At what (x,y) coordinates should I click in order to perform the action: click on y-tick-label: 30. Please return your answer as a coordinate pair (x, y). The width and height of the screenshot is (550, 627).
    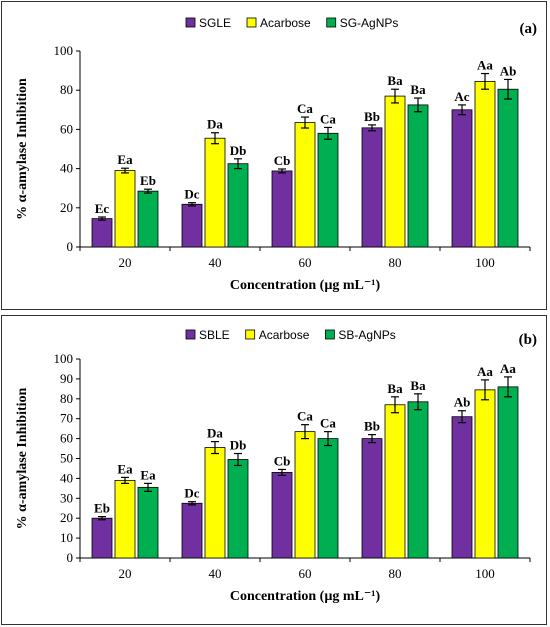
    Looking at the image, I should click on (66, 497).